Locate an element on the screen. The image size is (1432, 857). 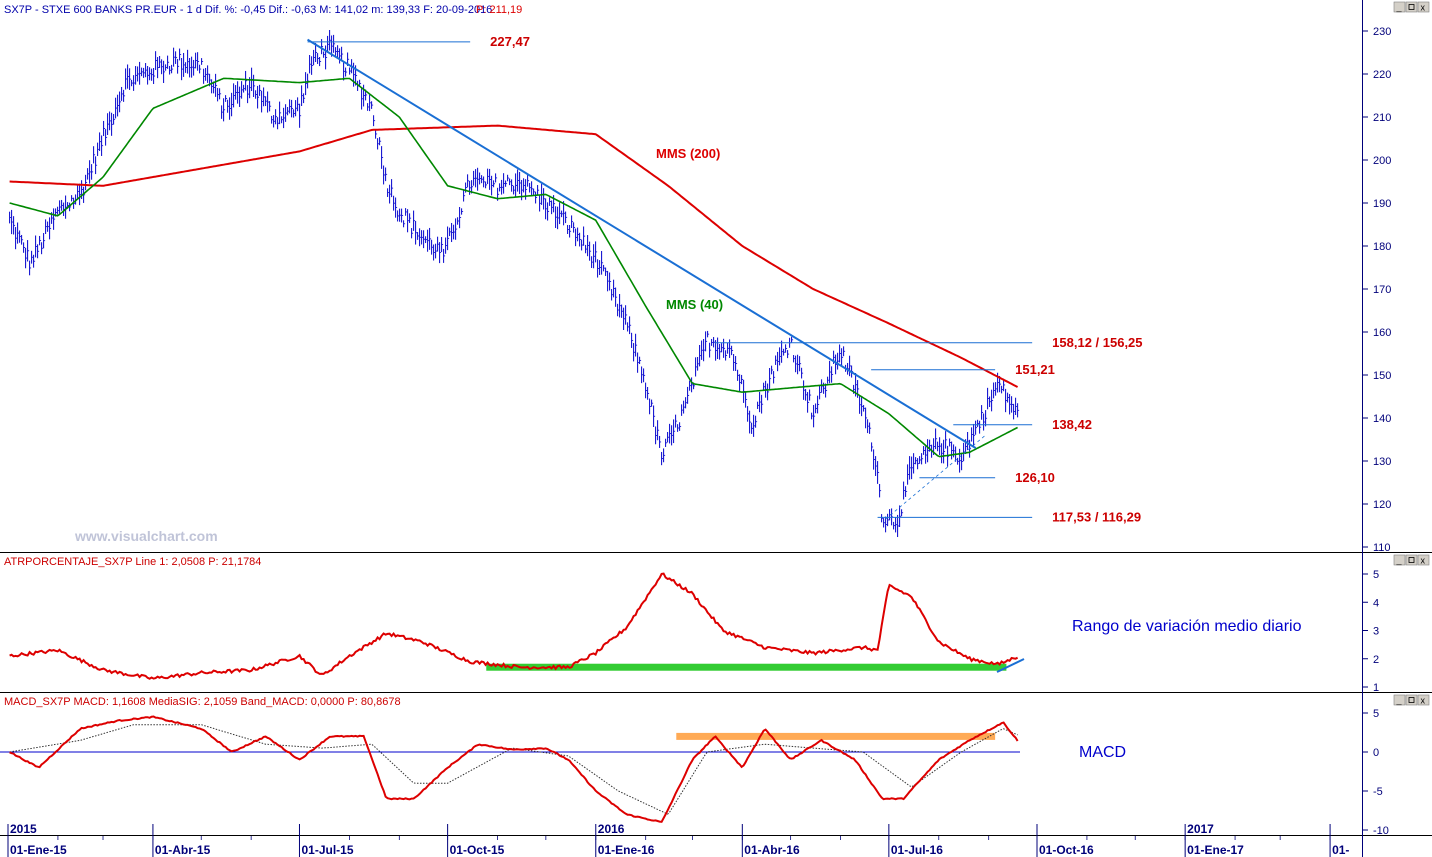
macd-annotation: MACD is located at coordinates (1102, 752).